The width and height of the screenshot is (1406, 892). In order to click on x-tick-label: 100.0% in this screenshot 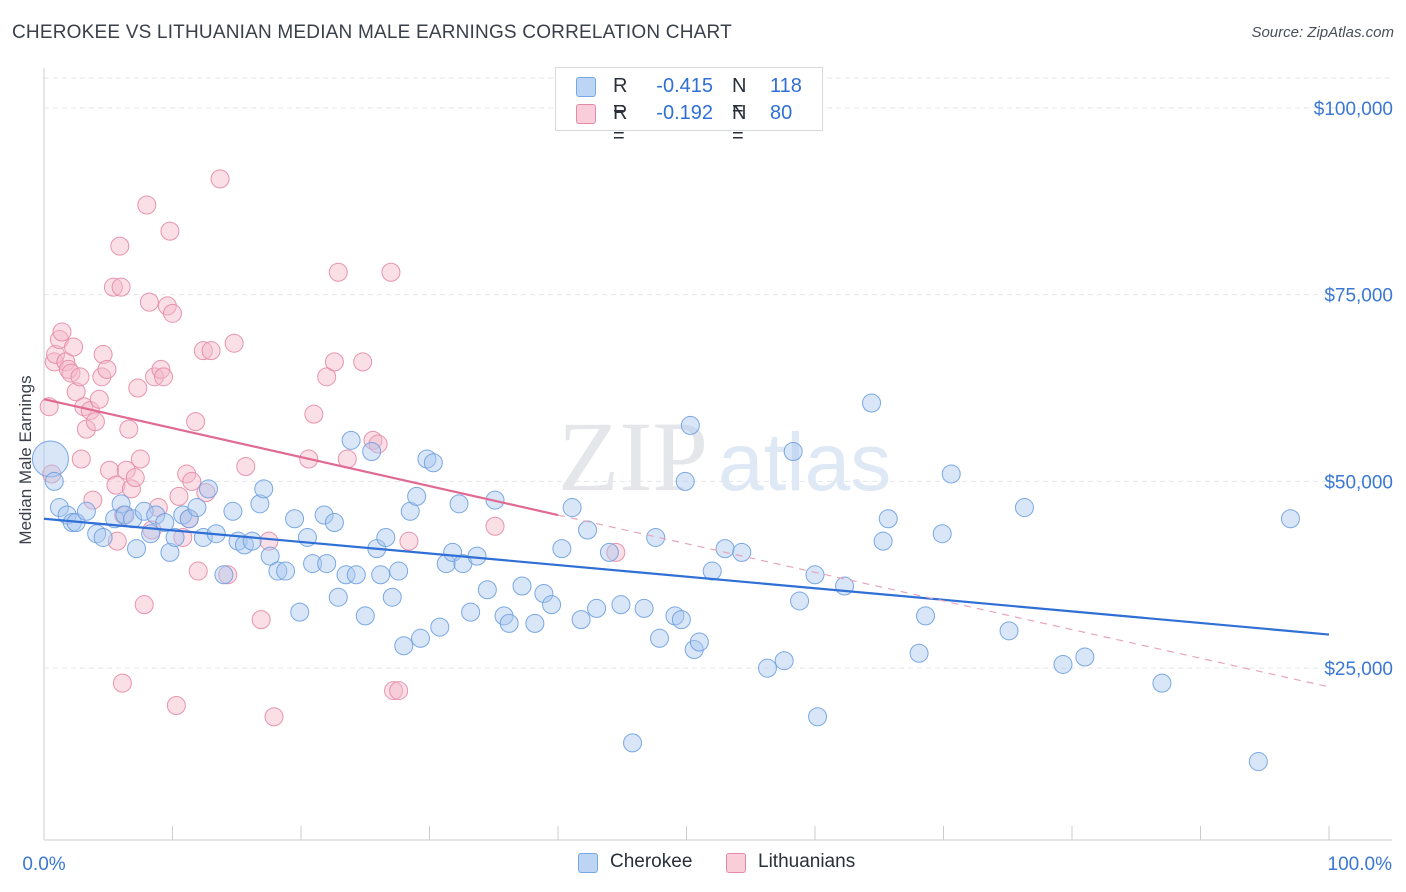, I will do `click(1360, 864)`.